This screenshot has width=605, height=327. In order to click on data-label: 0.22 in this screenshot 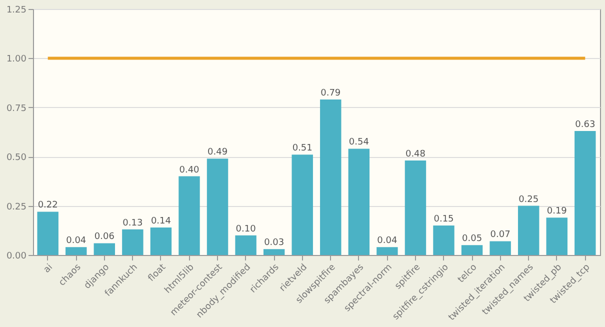, I will do `click(48, 205)`.